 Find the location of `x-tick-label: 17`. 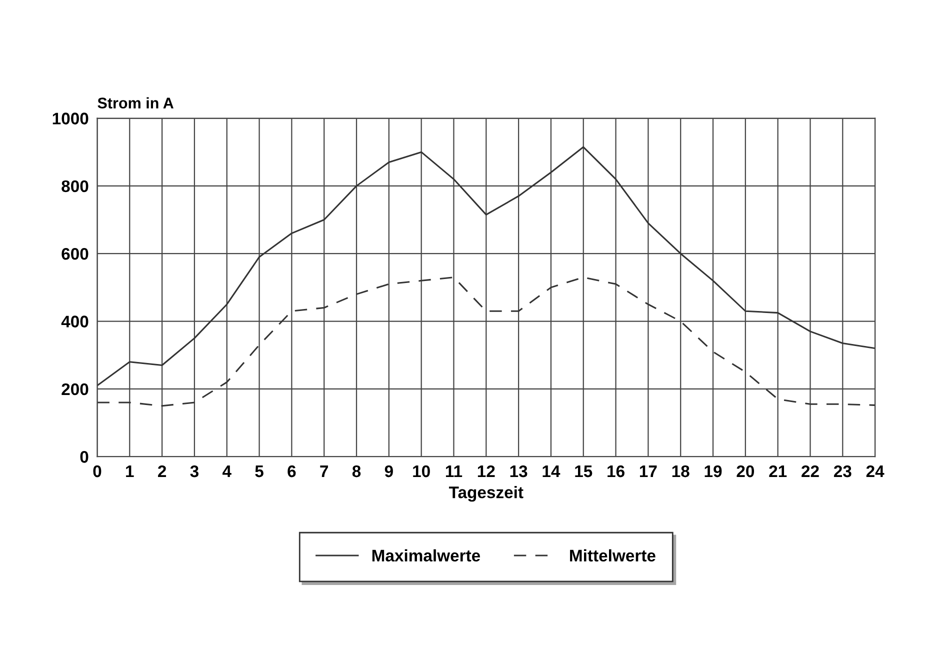

x-tick-label: 17 is located at coordinates (648, 472).